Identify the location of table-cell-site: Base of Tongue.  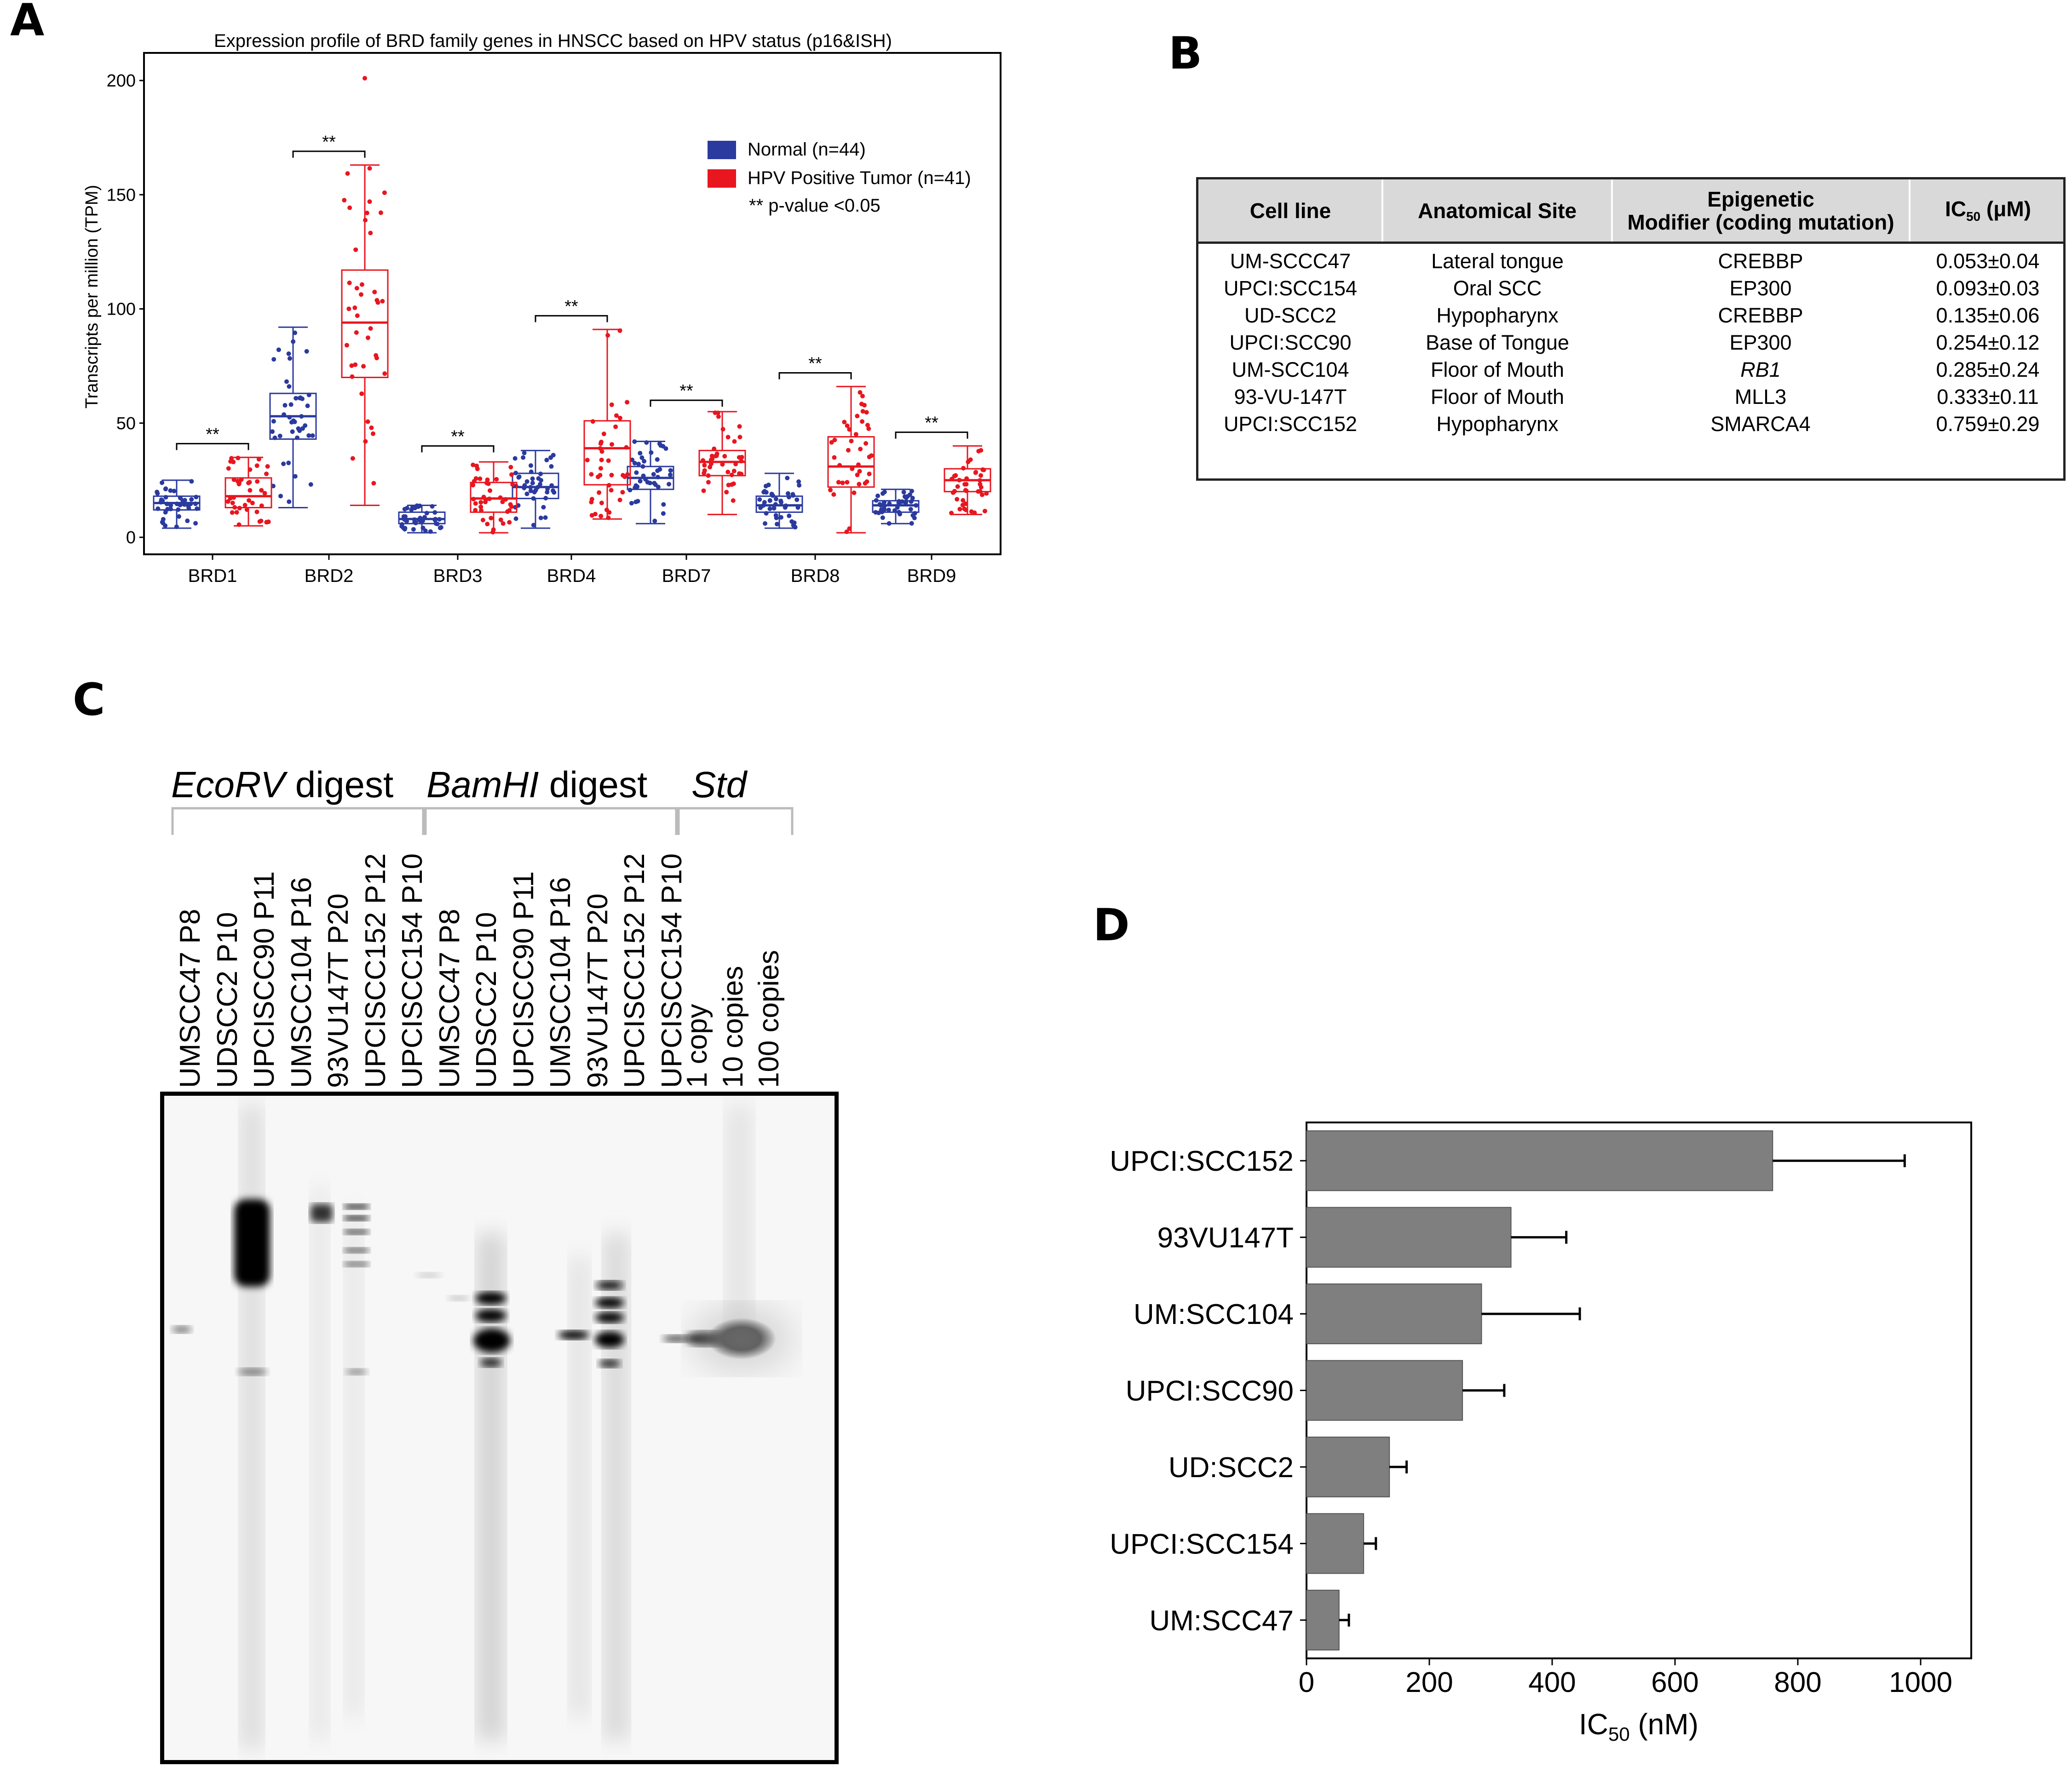
(1497, 342).